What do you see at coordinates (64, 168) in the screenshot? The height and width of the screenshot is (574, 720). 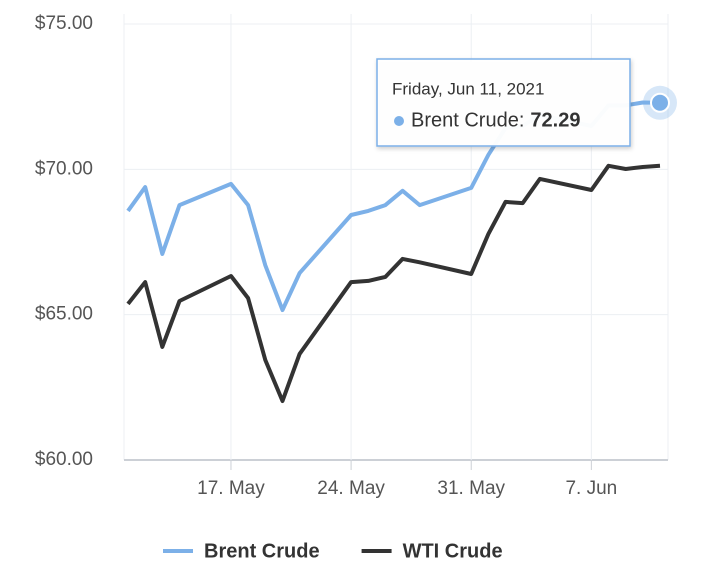 I see `y-tick-label: $70.00` at bounding box center [64, 168].